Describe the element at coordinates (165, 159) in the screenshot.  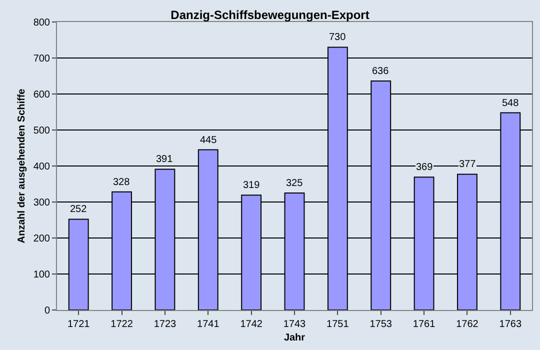
I see `data-label: 391` at that location.